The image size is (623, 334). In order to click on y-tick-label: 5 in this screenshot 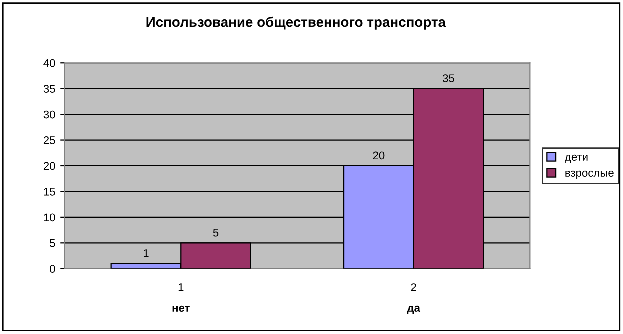, I will do `click(53, 244)`.